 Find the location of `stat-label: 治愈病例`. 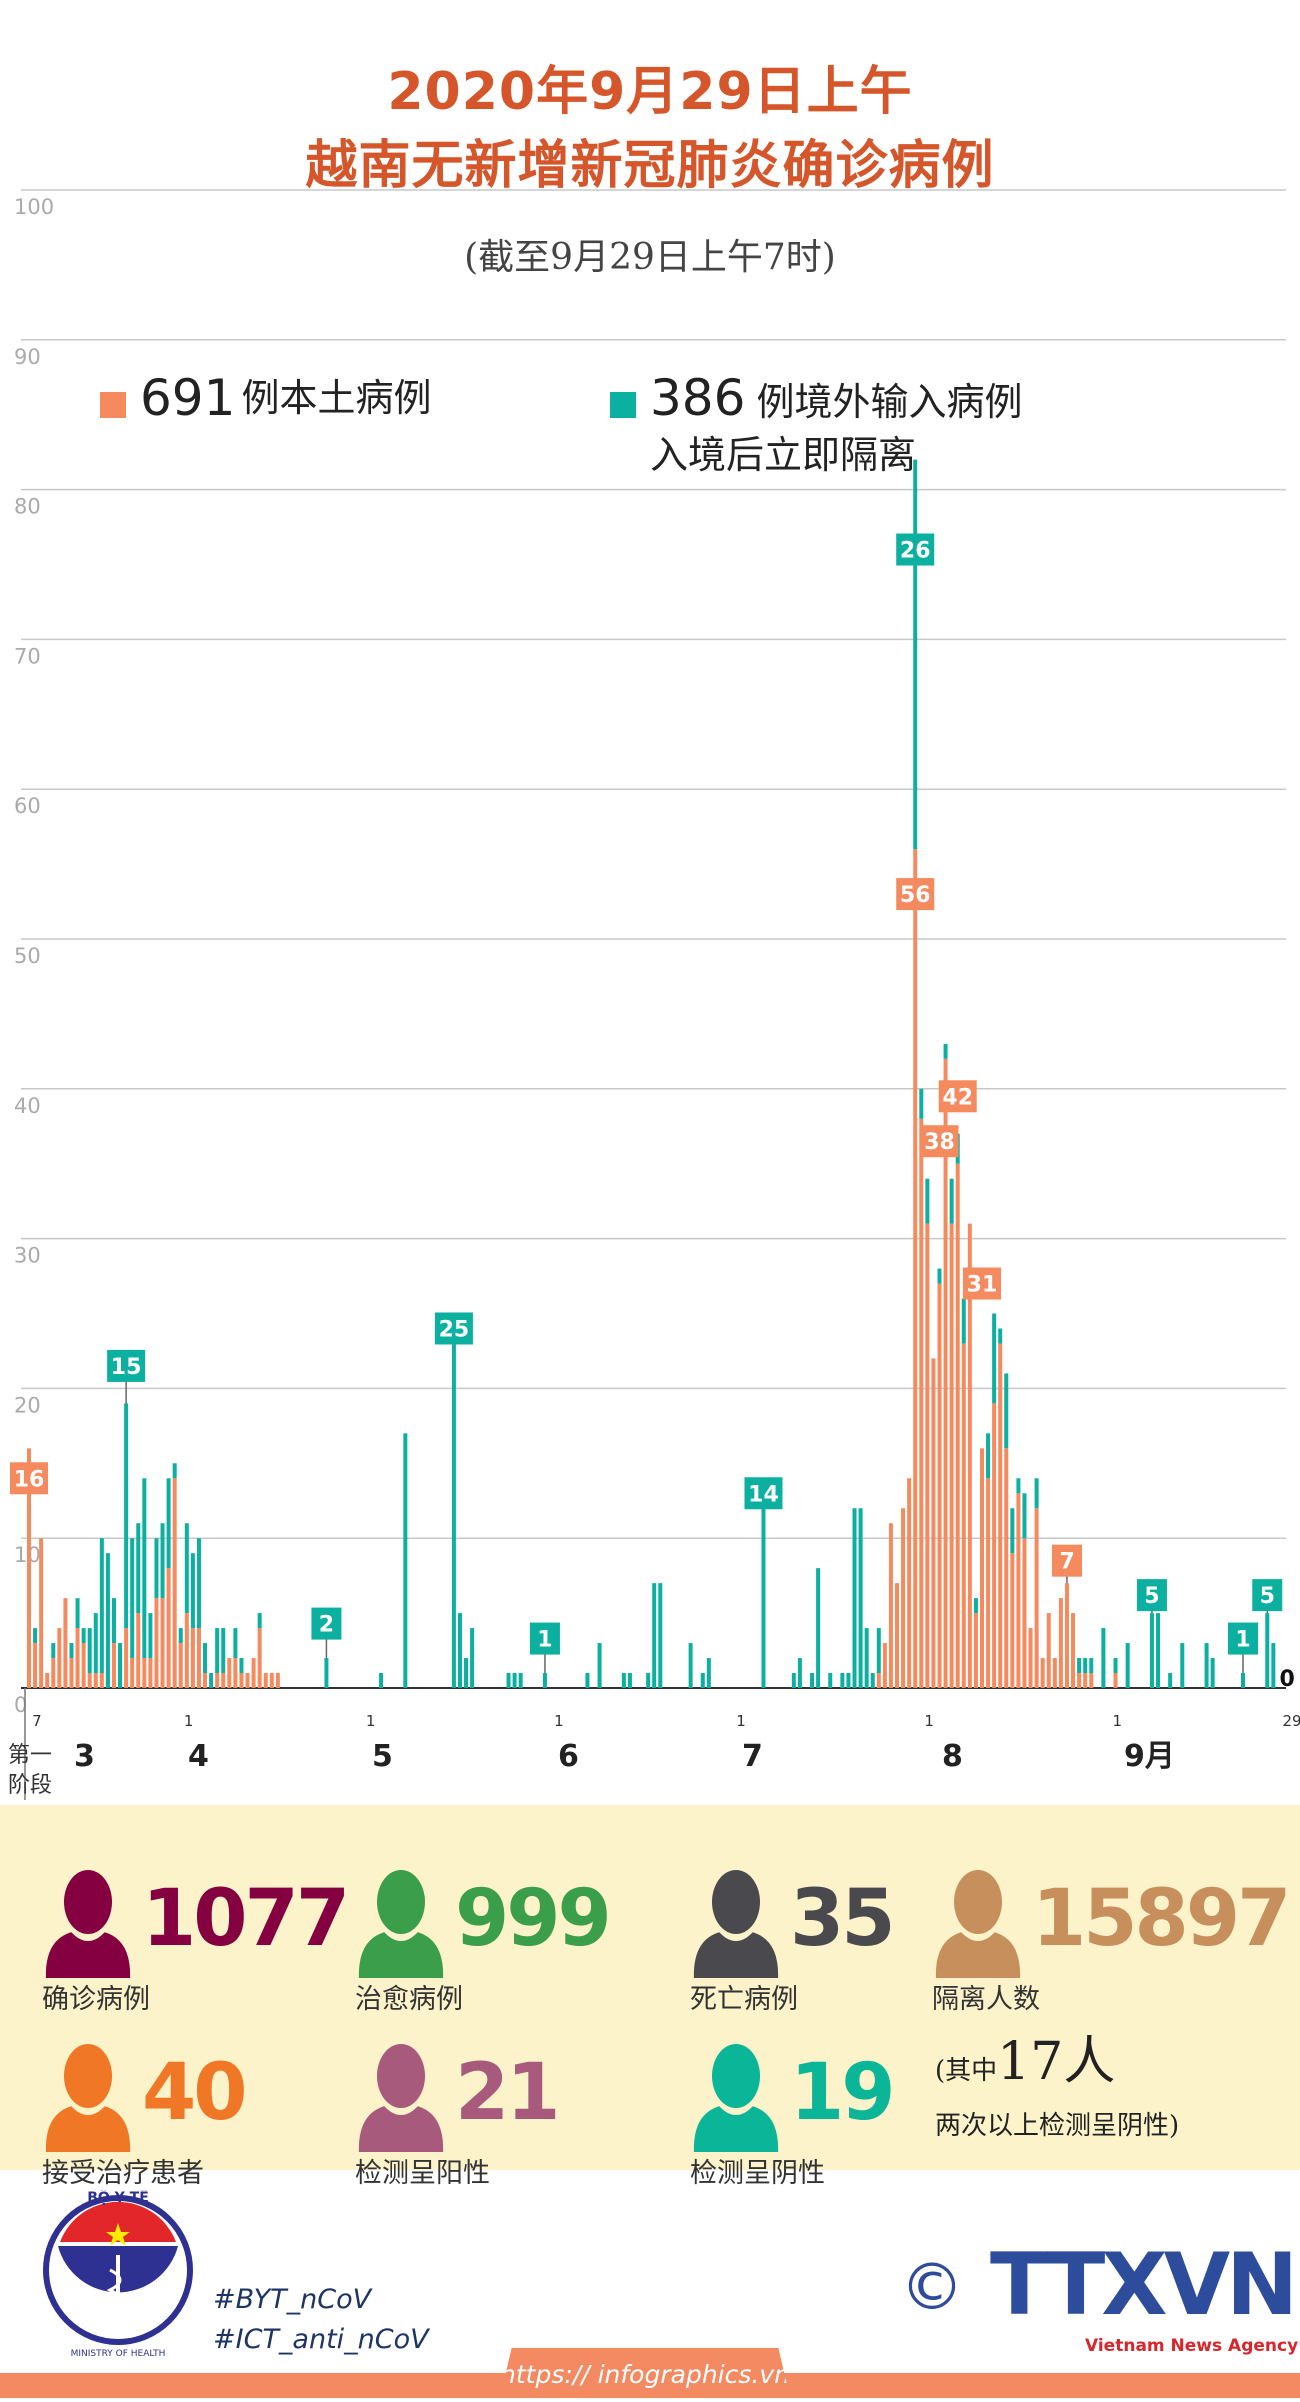

stat-label: 治愈病例 is located at coordinates (409, 1999).